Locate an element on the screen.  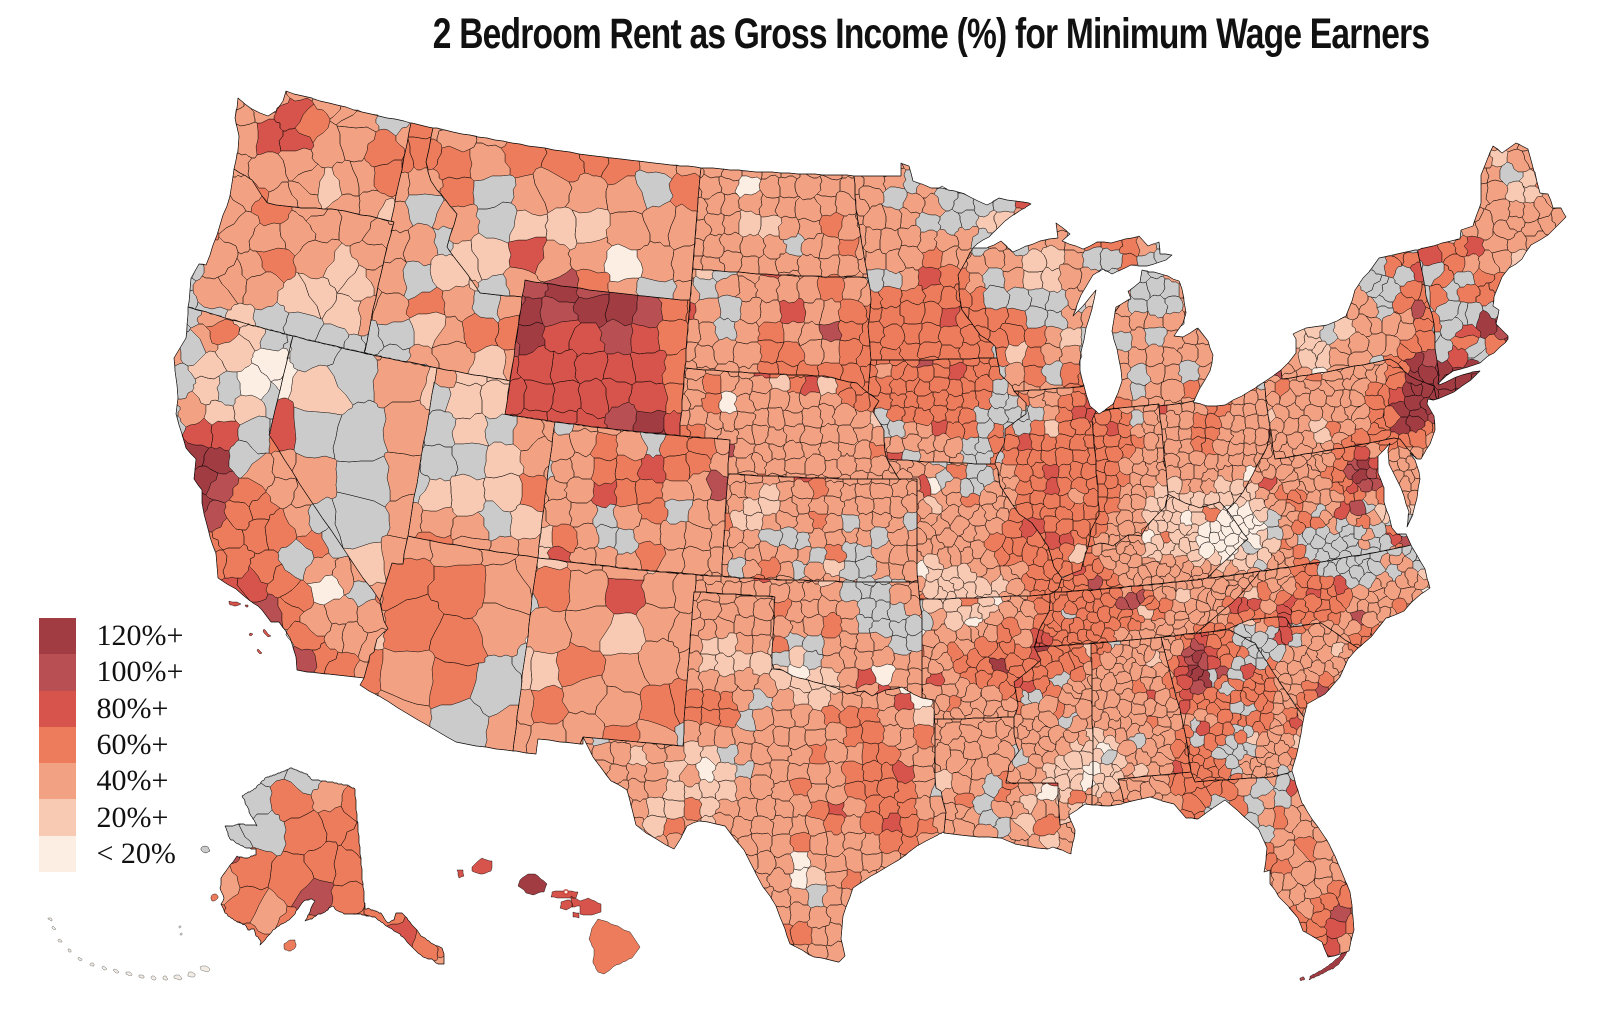
legend-label: 120%+ is located at coordinates (140, 636).